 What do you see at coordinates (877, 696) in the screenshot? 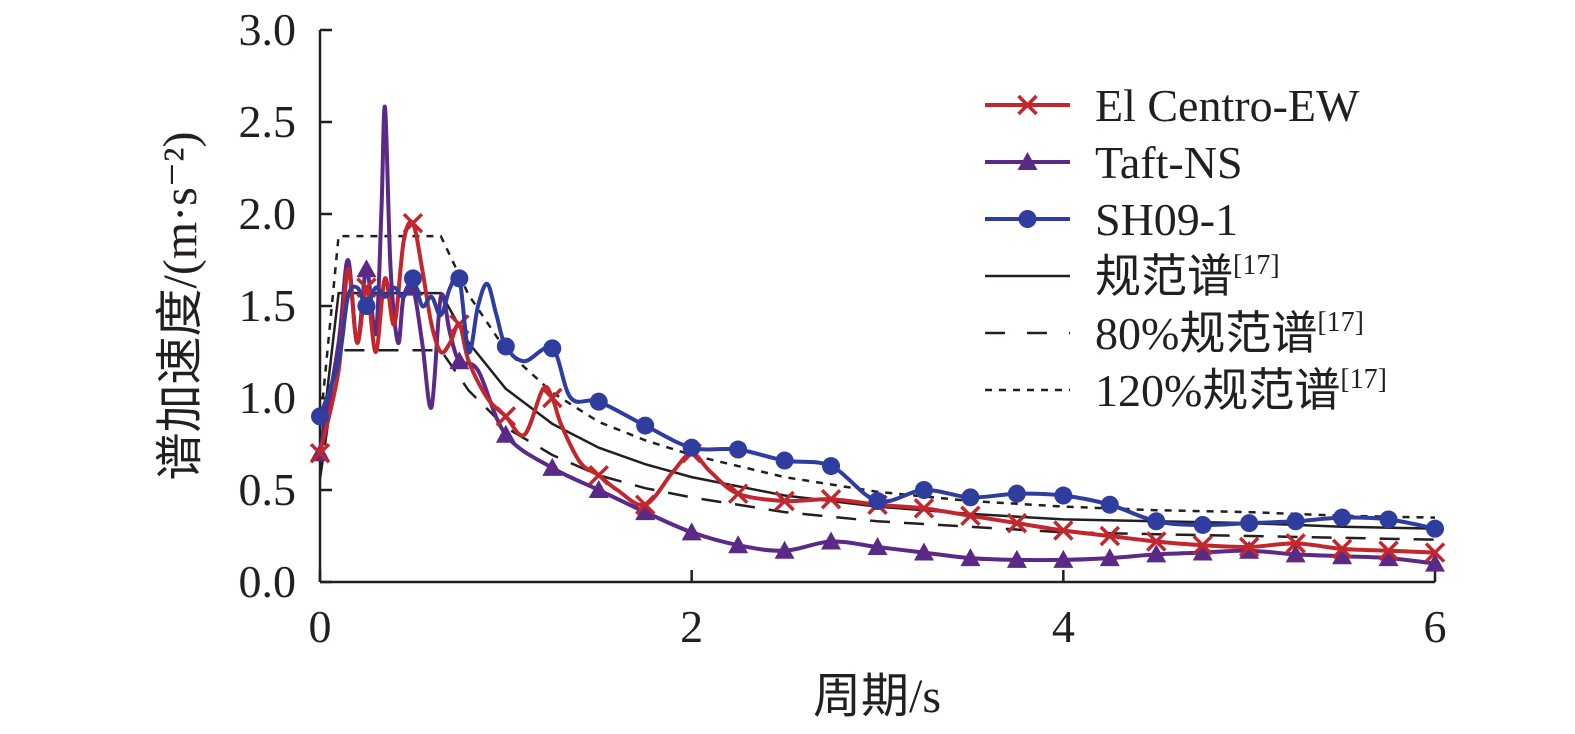
I see `x-axis-title: 周期/s` at bounding box center [877, 696].